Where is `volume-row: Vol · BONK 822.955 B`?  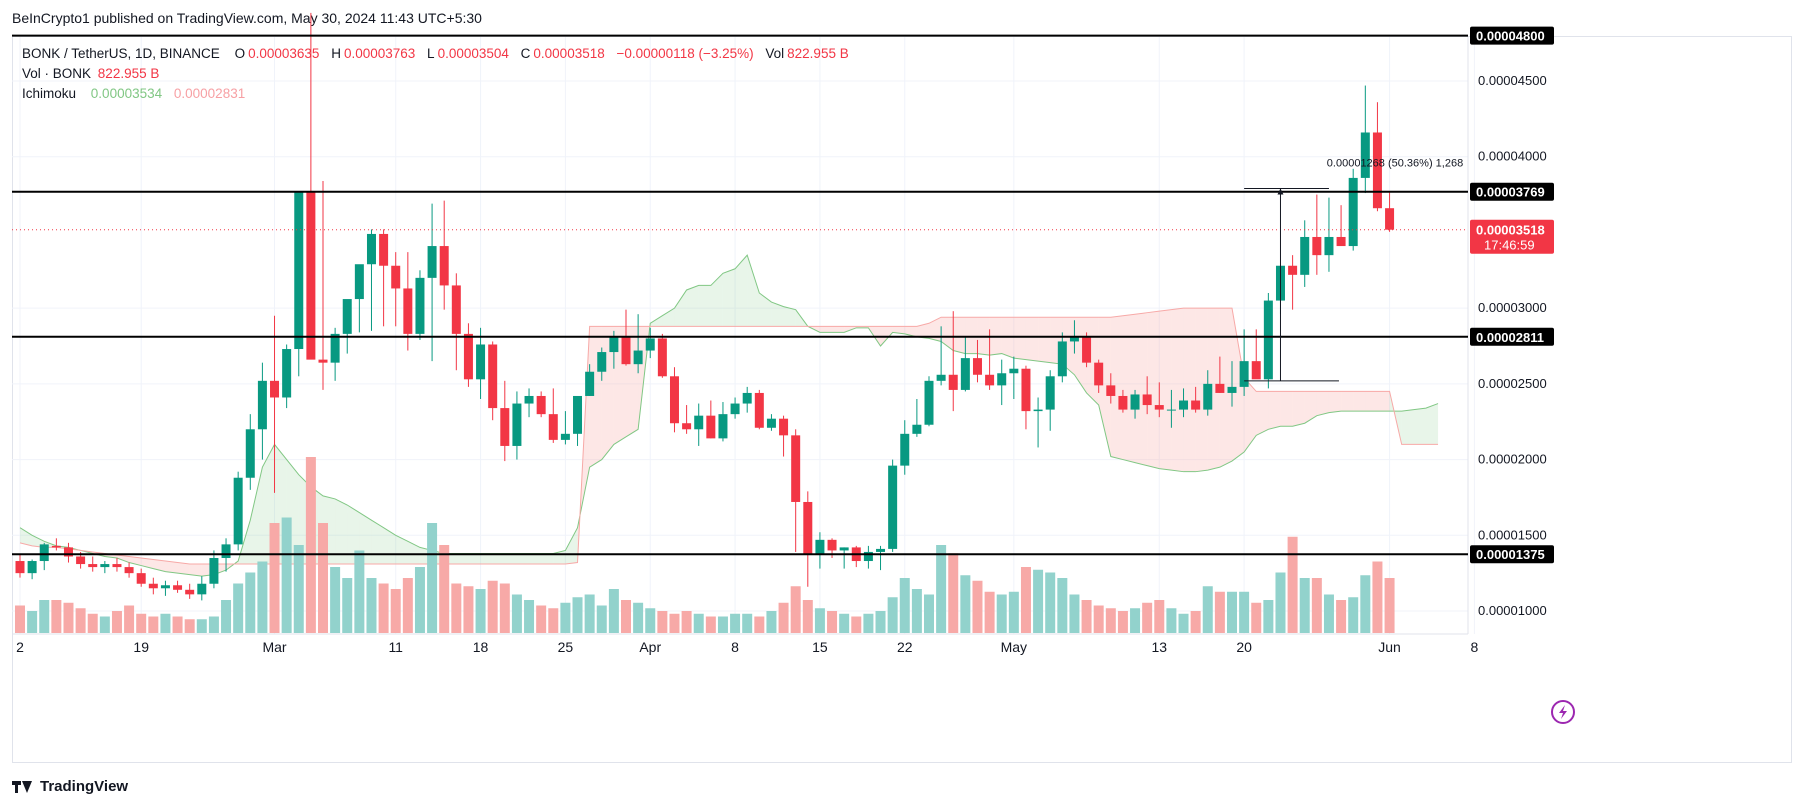 volume-row: Vol · BONK 822.955 B is located at coordinates (435, 74).